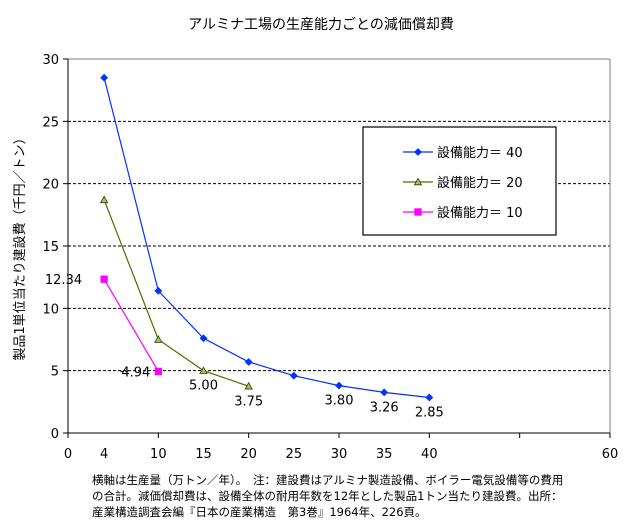 The width and height of the screenshot is (641, 531). What do you see at coordinates (480, 183) in the screenshot?
I see `legend-label: 設備能力＝ 20` at bounding box center [480, 183].